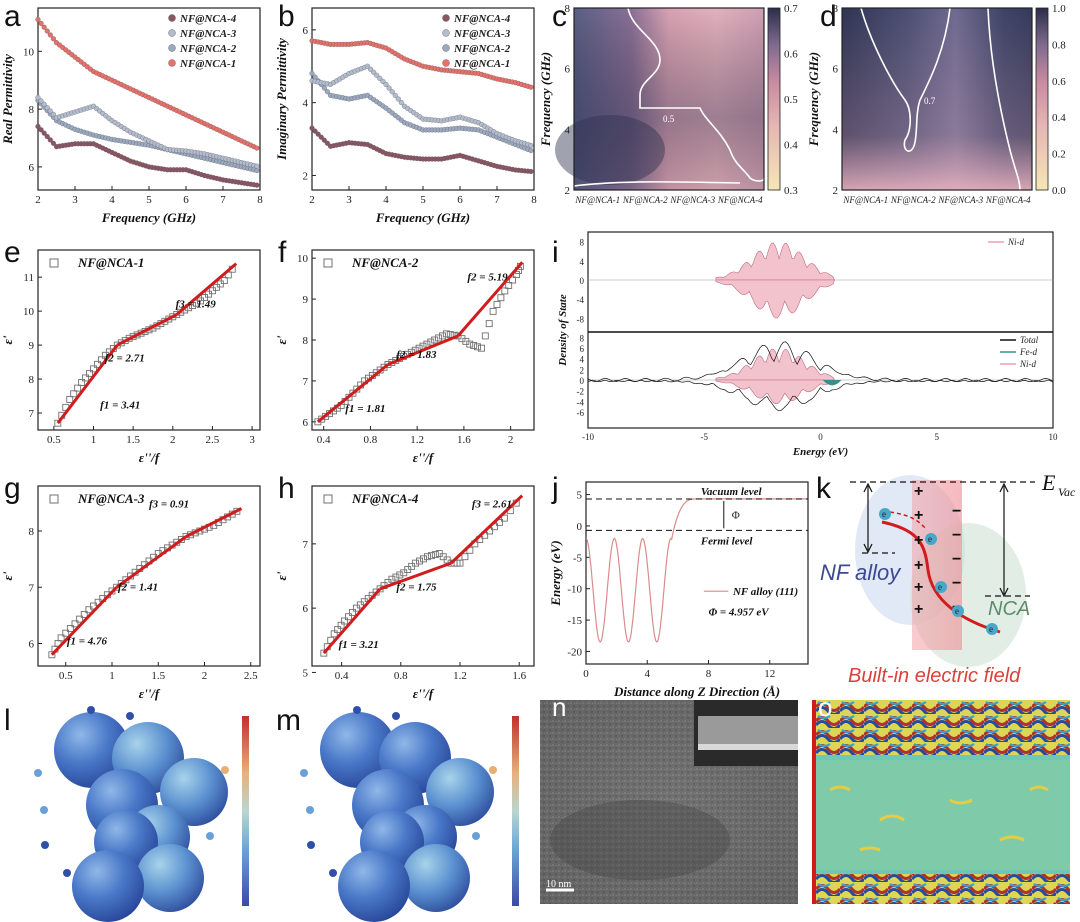 Image resolution: width=1080 pixels, height=922 pixels. I want to click on chart-b-legend-marker, so click(446, 48).